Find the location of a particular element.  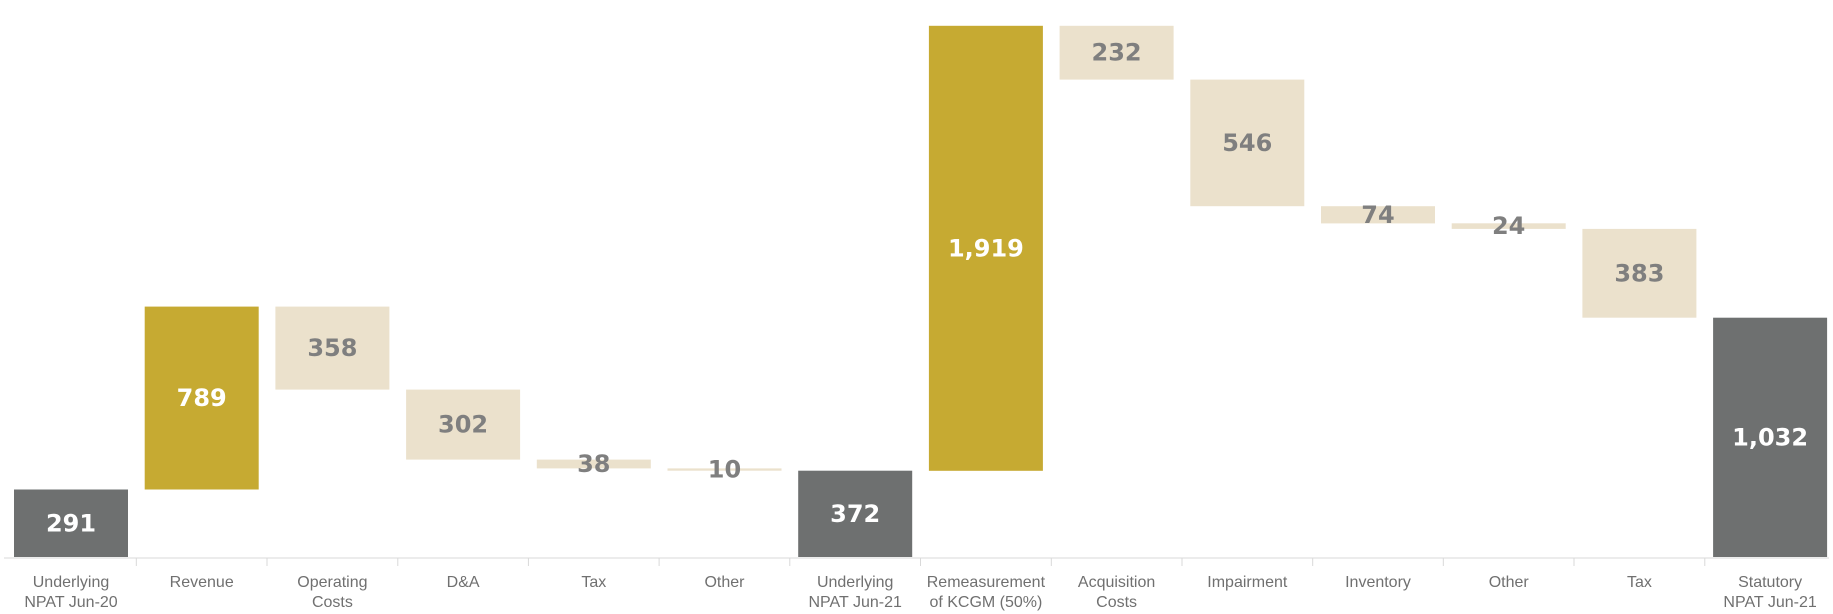

category-label-line: NPAT Jun-20 is located at coordinates (70, 602).